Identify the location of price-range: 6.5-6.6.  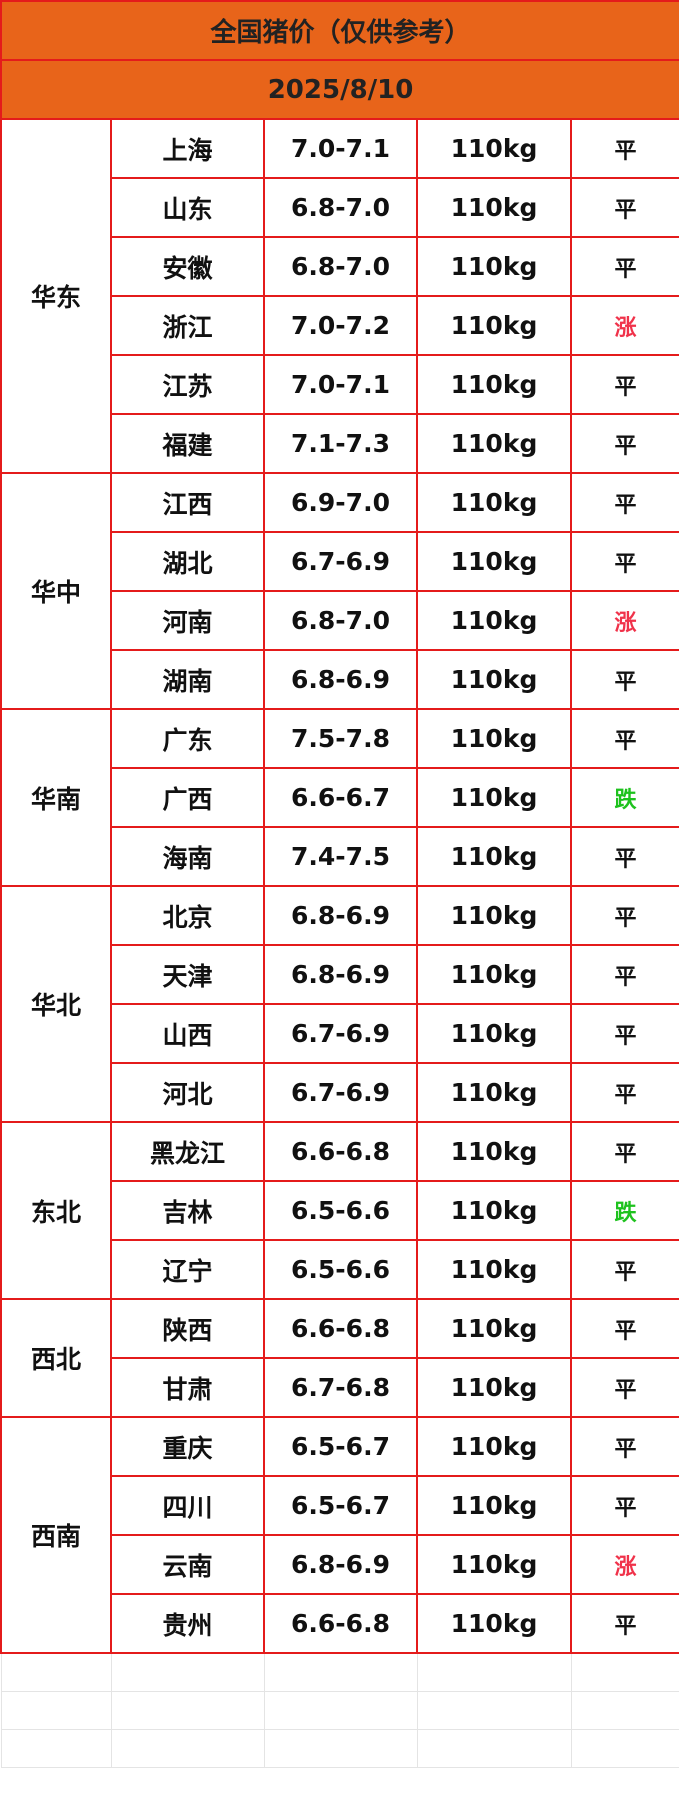
(340, 1269).